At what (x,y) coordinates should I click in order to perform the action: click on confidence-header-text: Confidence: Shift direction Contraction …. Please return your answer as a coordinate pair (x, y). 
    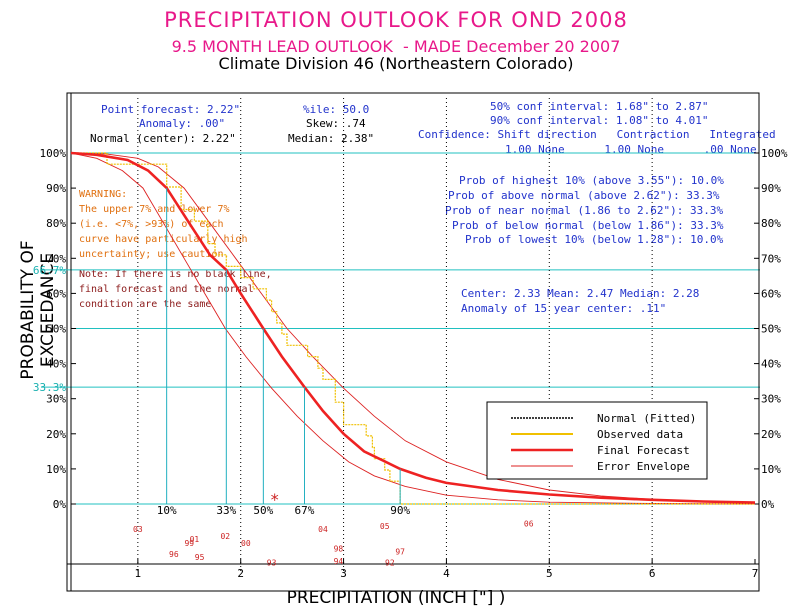
    Looking at the image, I should click on (597, 134).